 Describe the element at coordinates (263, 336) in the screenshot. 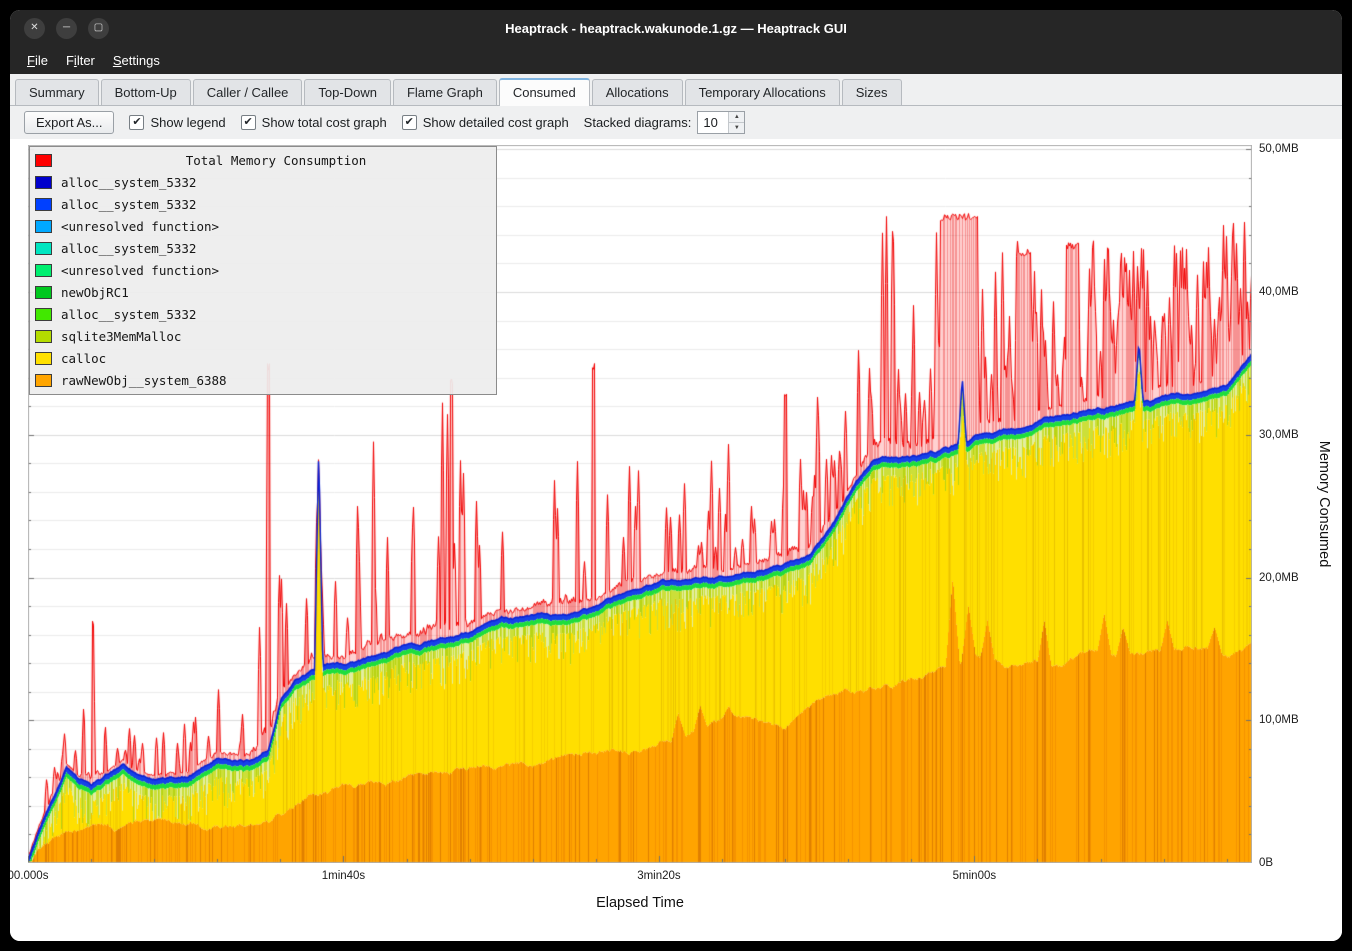

I see `legend-item: sqlite3MemMalloc` at that location.